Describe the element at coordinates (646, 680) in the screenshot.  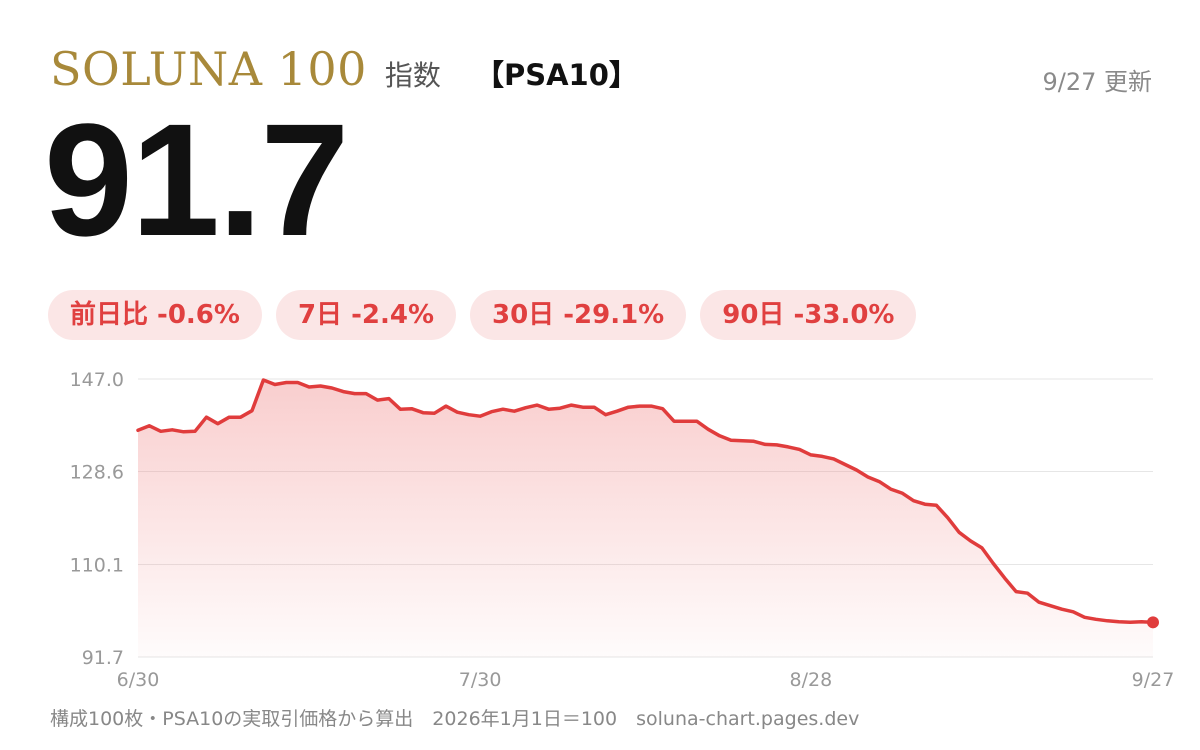
I see `x-axis-ticks: 6/30 7/30 8/28 9/27` at that location.